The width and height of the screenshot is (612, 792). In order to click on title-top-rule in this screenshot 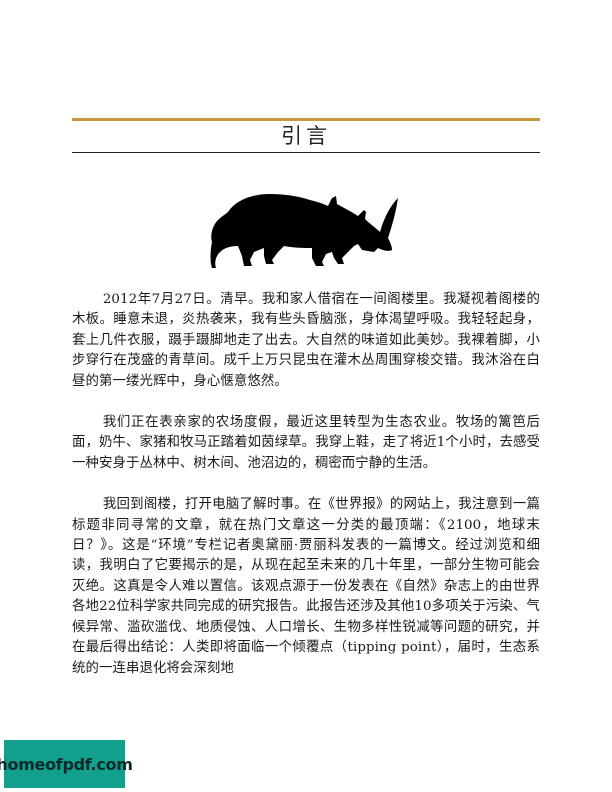, I will do `click(306, 119)`.